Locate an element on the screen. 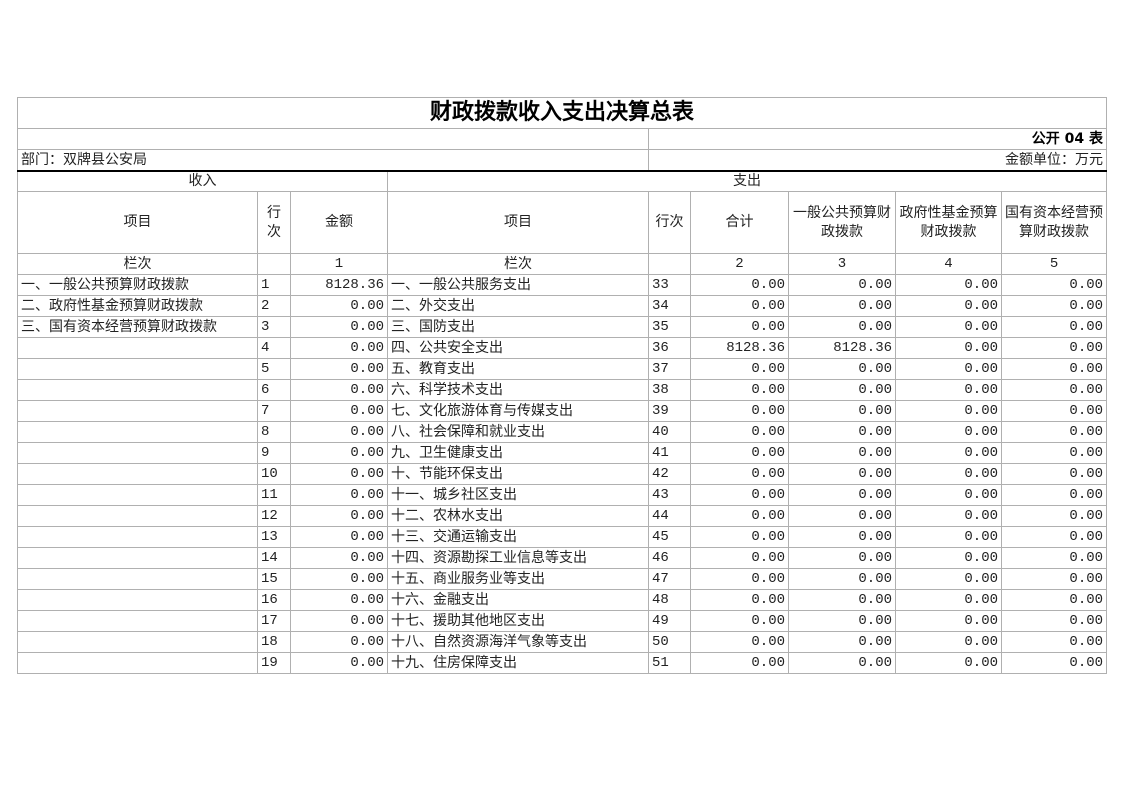  cell-ex-line: 48 is located at coordinates (669, 600).